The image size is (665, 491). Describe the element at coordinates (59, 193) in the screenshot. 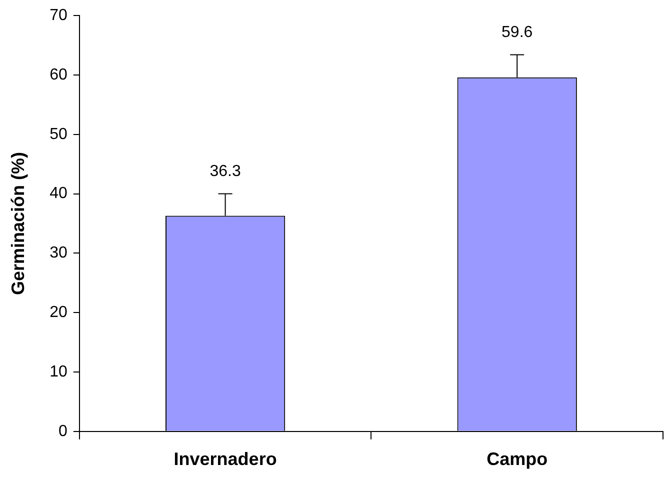

I see `y-tick-label: 40` at that location.